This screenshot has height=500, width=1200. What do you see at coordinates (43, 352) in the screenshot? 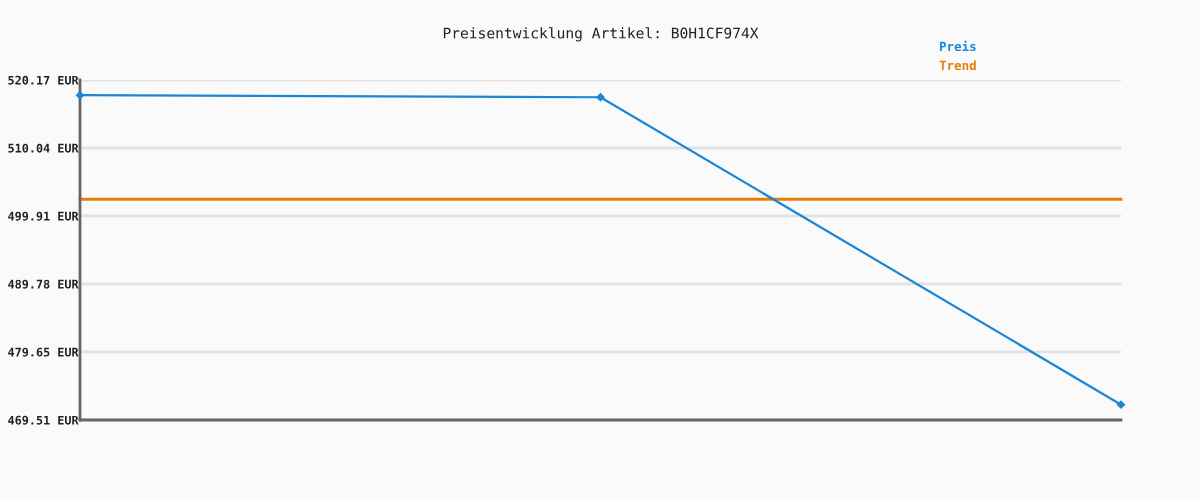
I see `y-tick-label: 479.65 EUR` at bounding box center [43, 352].